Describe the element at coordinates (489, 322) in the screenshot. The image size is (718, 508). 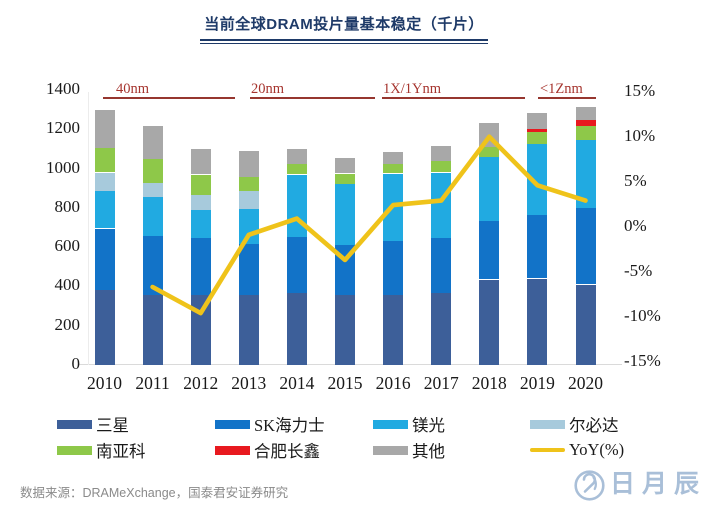
I see `bar-2018-samsung` at that location.